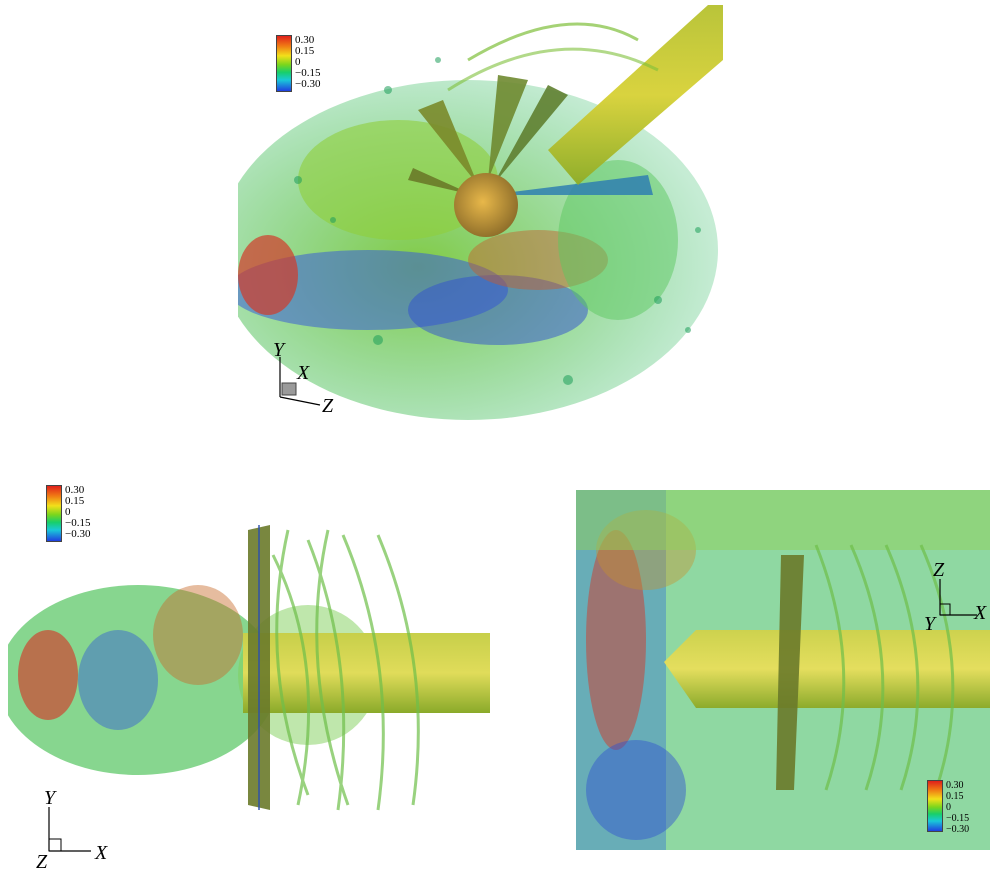 The width and height of the screenshot is (992, 873). Describe the element at coordinates (279, 350) in the screenshot. I see `top-axis-y-label: Y` at that location.